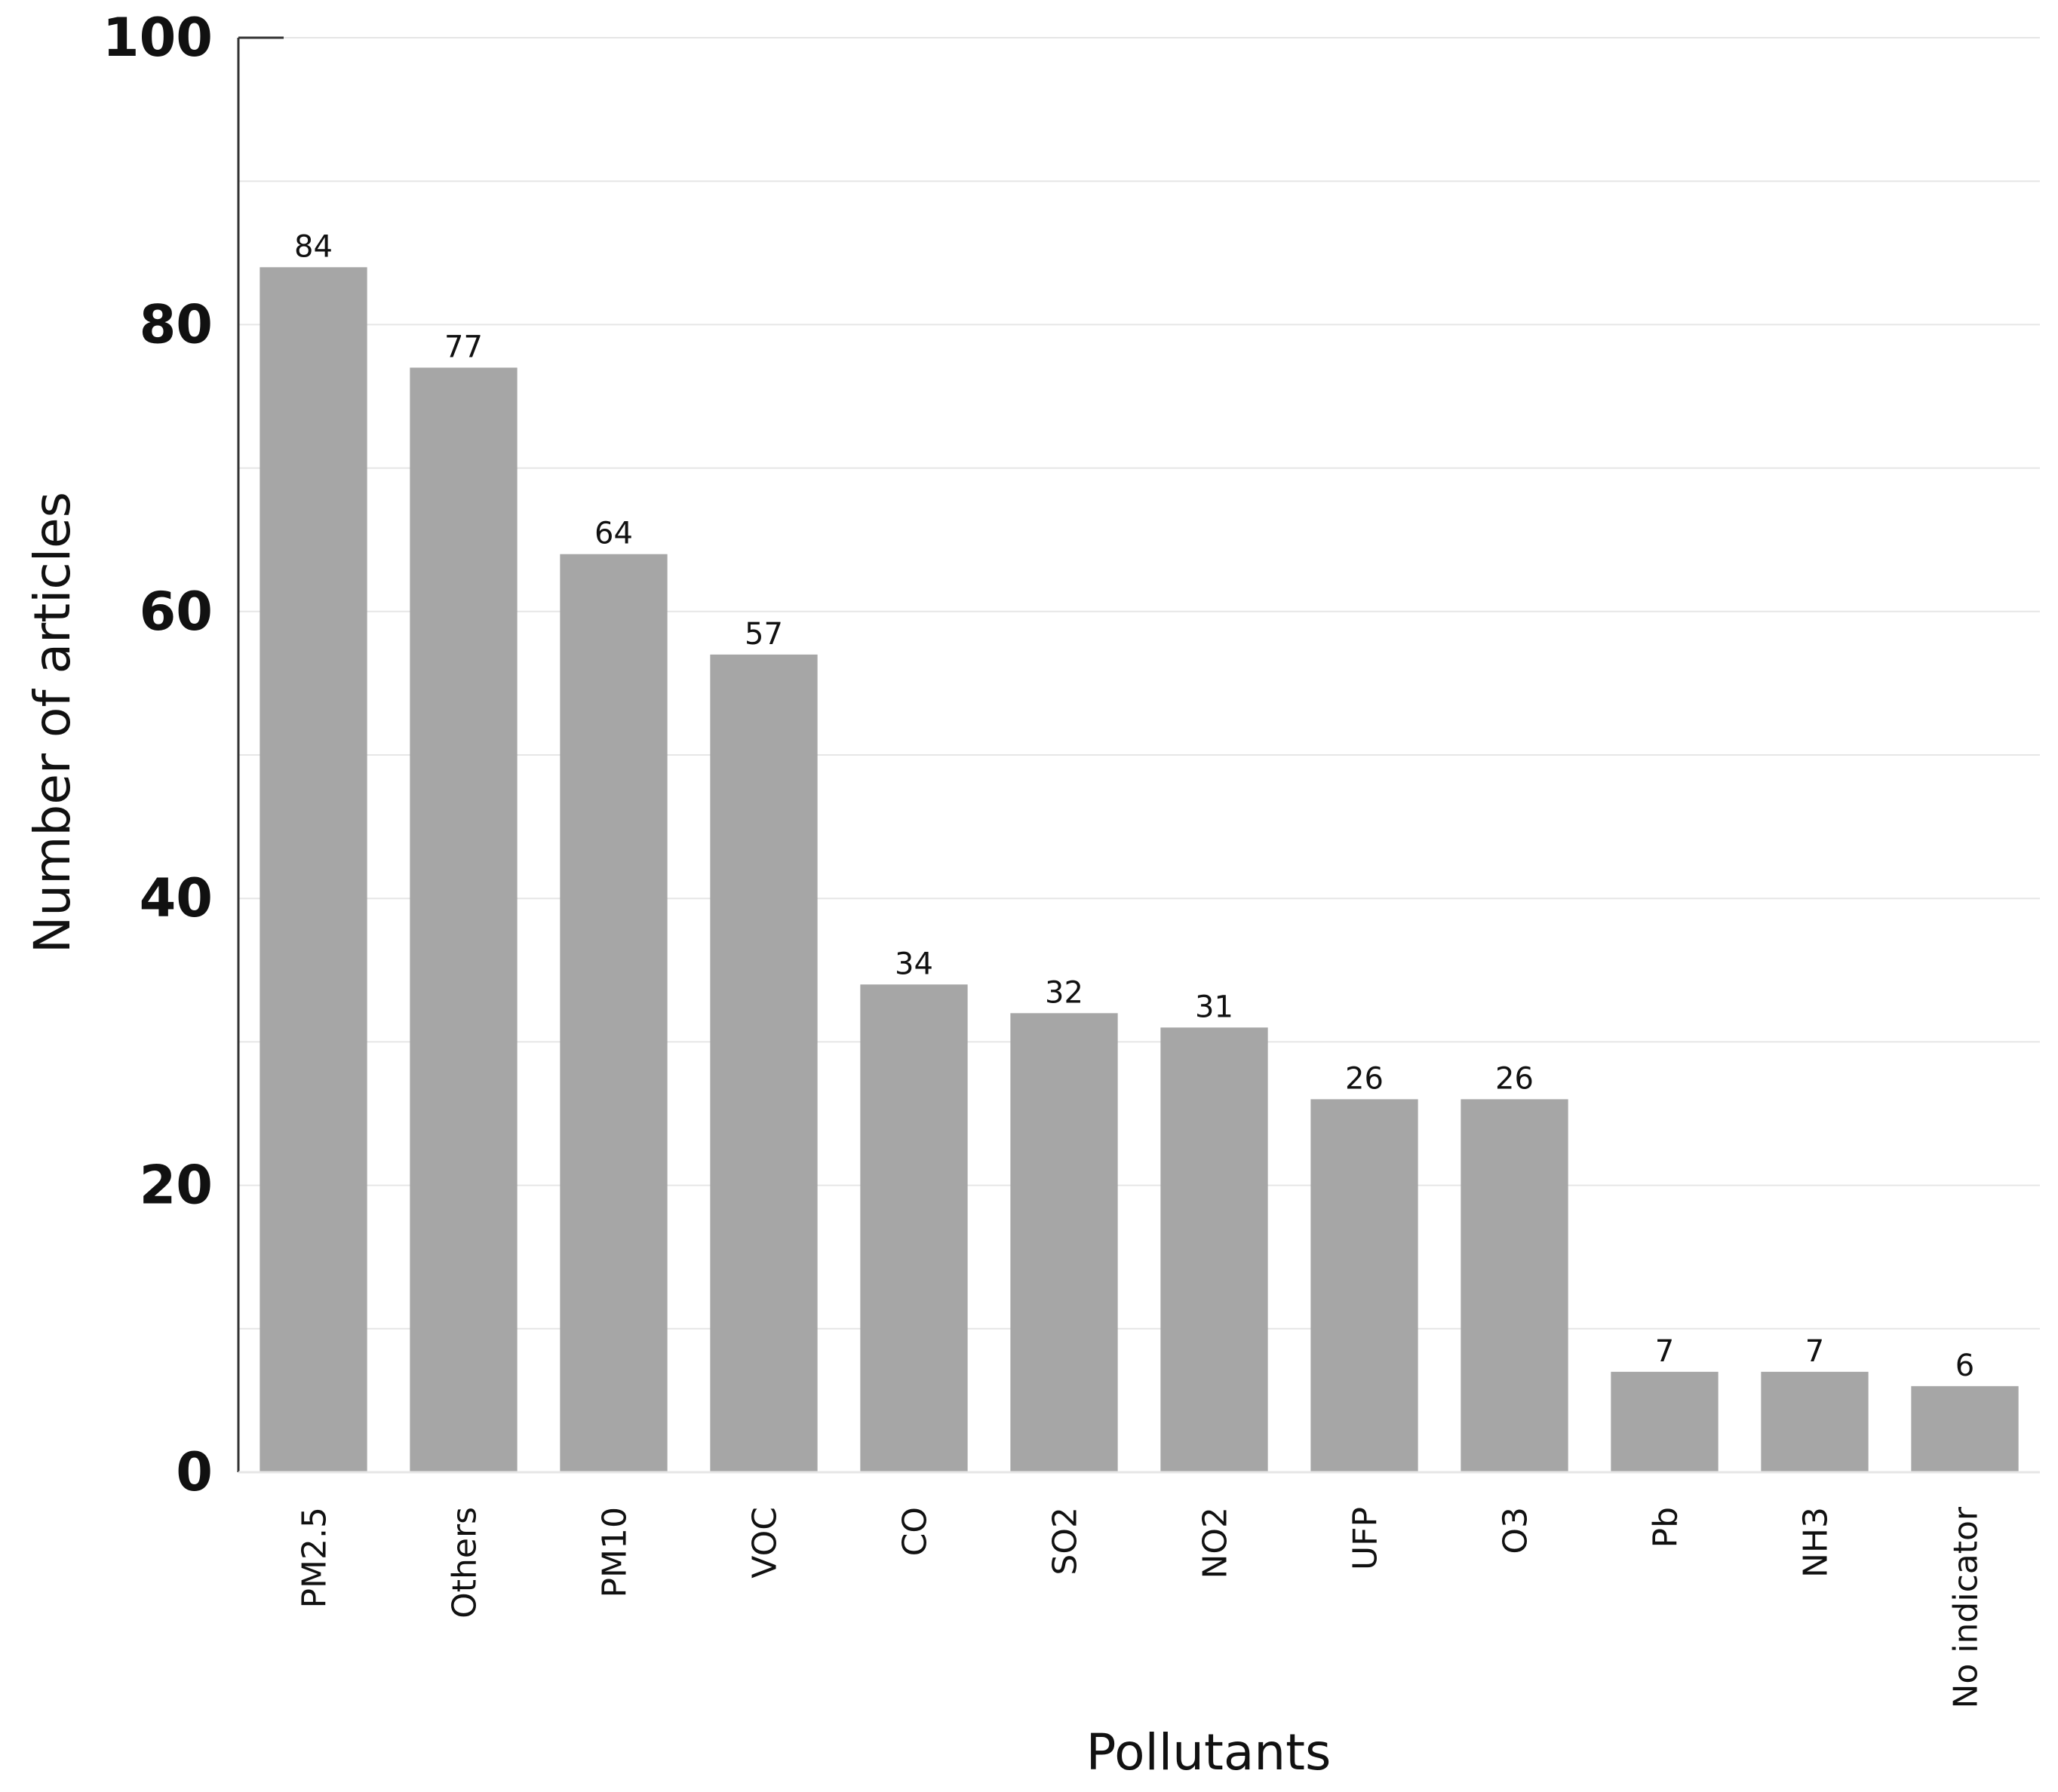  Describe the element at coordinates (1066, 1542) in the screenshot. I see `x-tick-label: SO2` at that location.